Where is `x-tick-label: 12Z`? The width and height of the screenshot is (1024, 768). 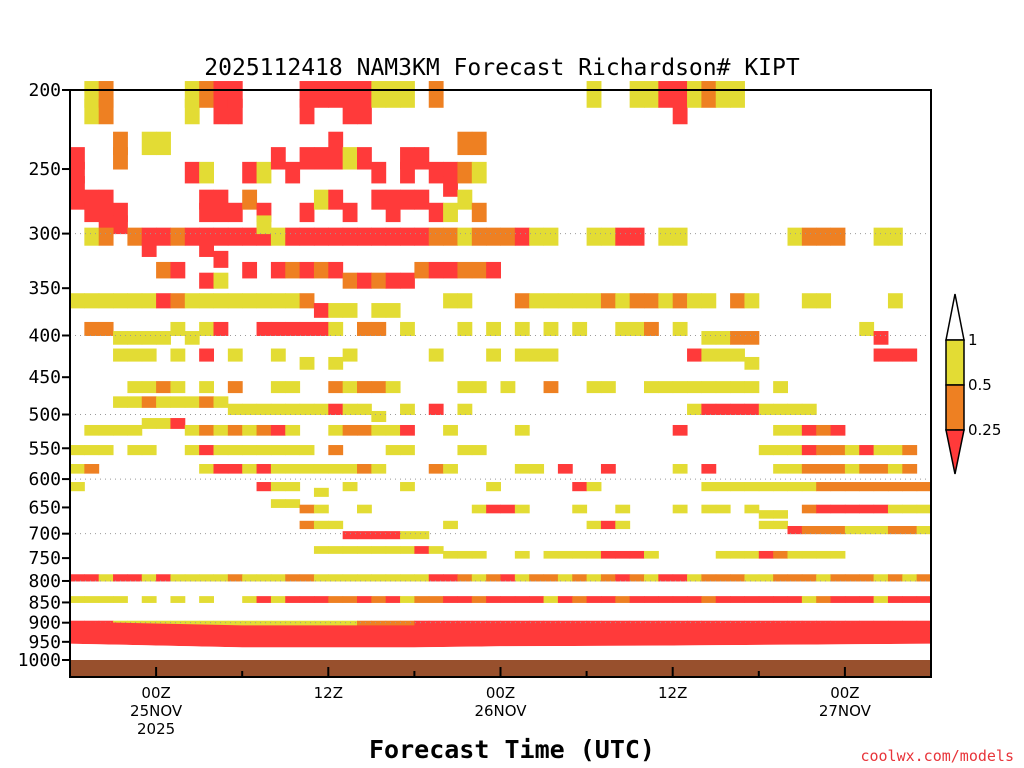 x-tick-label: 12Z is located at coordinates (672, 693).